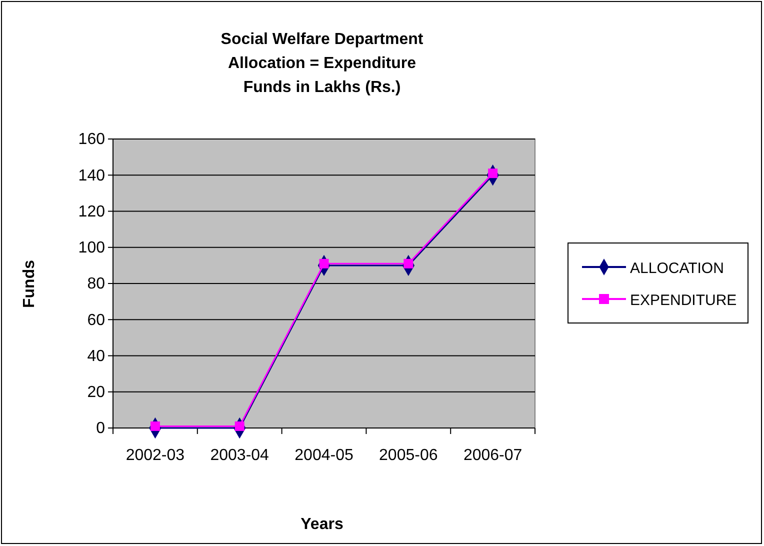 The width and height of the screenshot is (764, 546). Describe the element at coordinates (92, 139) in the screenshot. I see `y-tick-label: 160` at that location.